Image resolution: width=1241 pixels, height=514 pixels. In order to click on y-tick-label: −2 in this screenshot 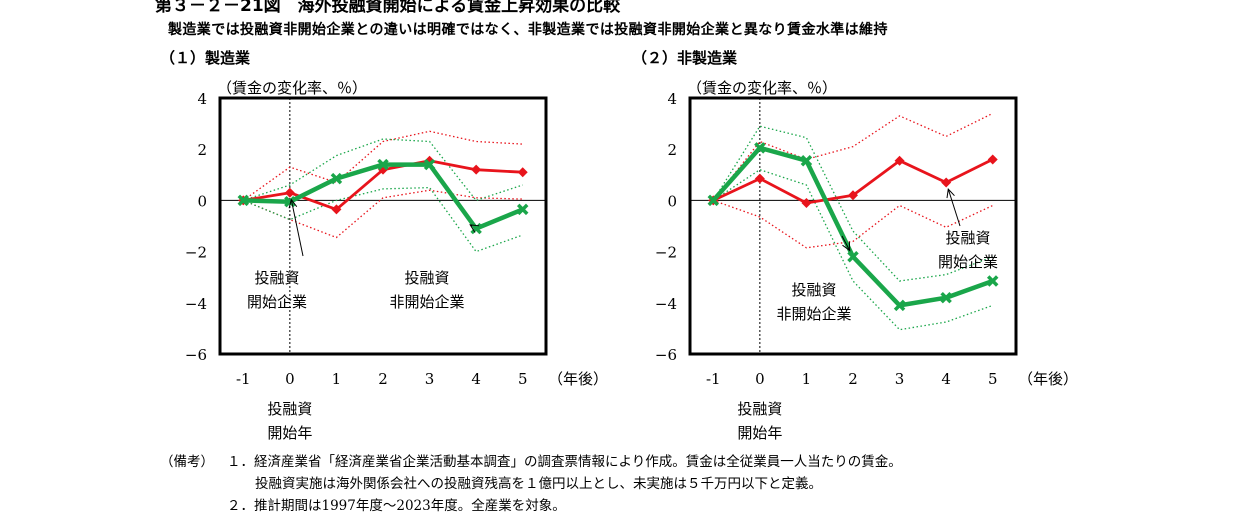, I will do `click(196, 253)`.